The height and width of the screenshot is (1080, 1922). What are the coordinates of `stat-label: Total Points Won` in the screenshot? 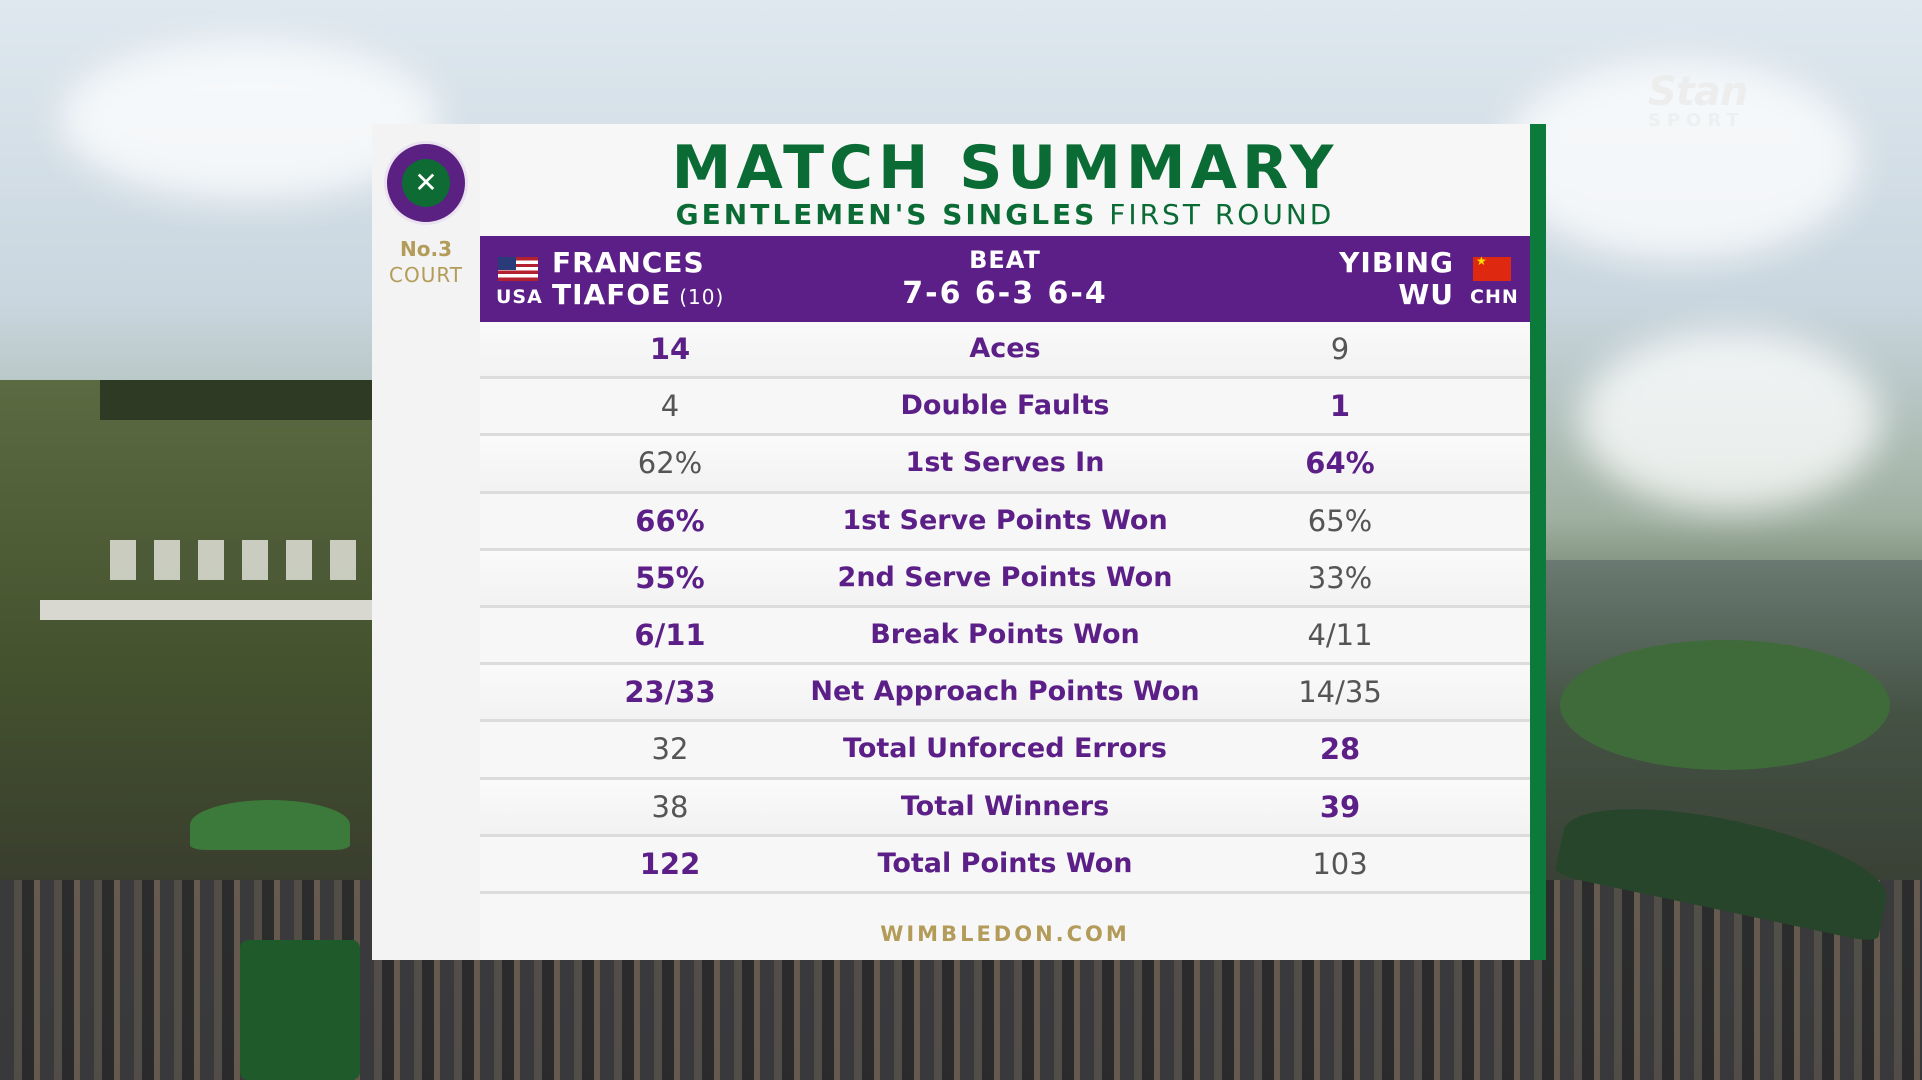 It's located at (1005, 863).